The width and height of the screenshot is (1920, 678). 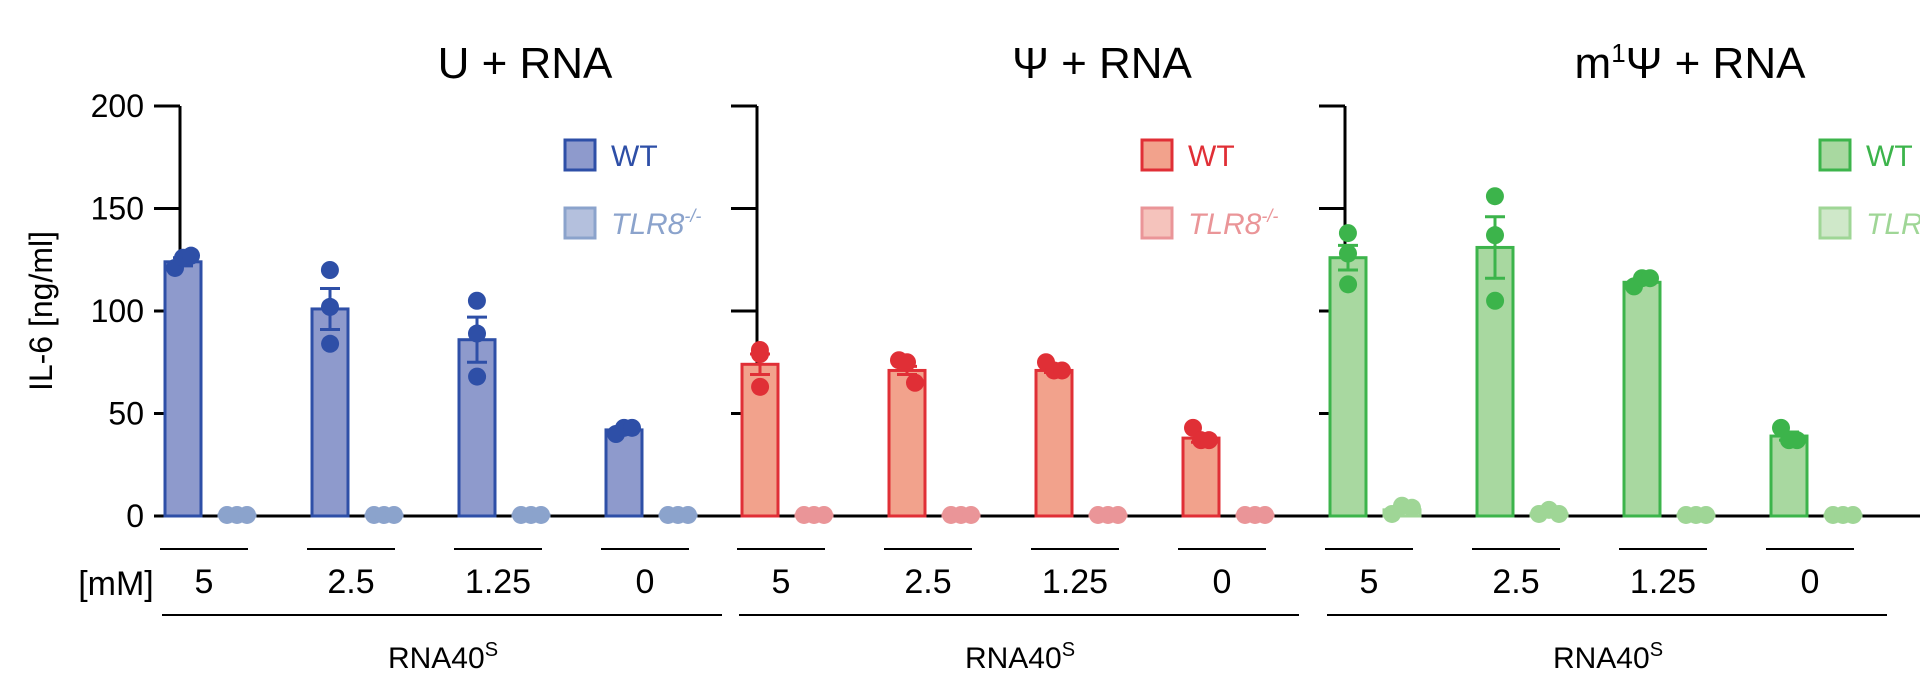 I want to click on panel-title: Ψ + RNA, so click(x=1102, y=63).